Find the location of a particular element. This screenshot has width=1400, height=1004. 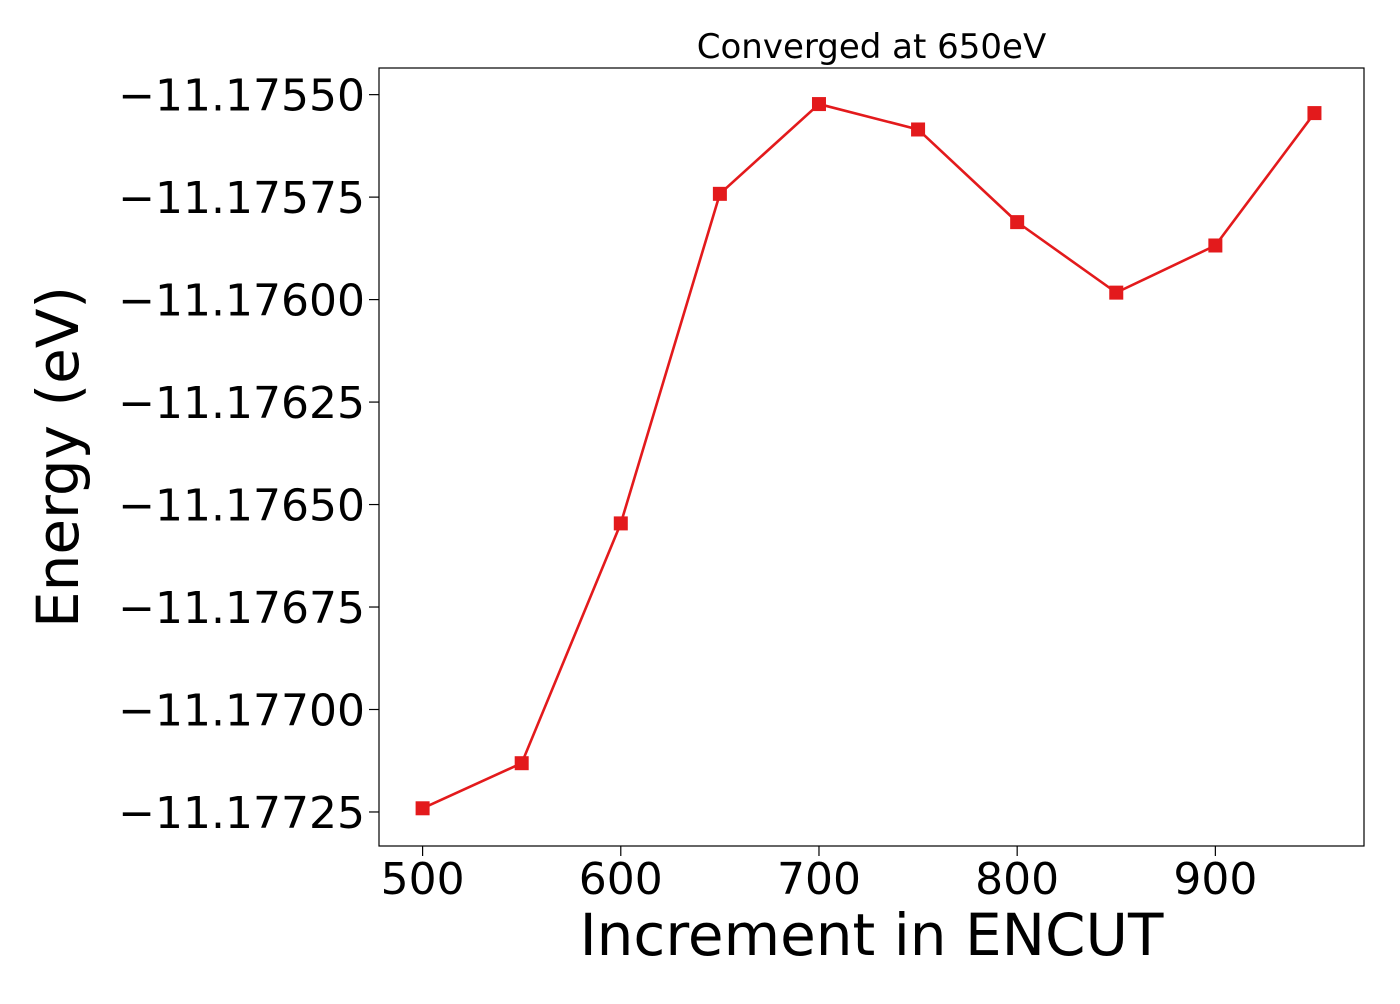

y-tick-label: −11.17600 is located at coordinates (241, 301).